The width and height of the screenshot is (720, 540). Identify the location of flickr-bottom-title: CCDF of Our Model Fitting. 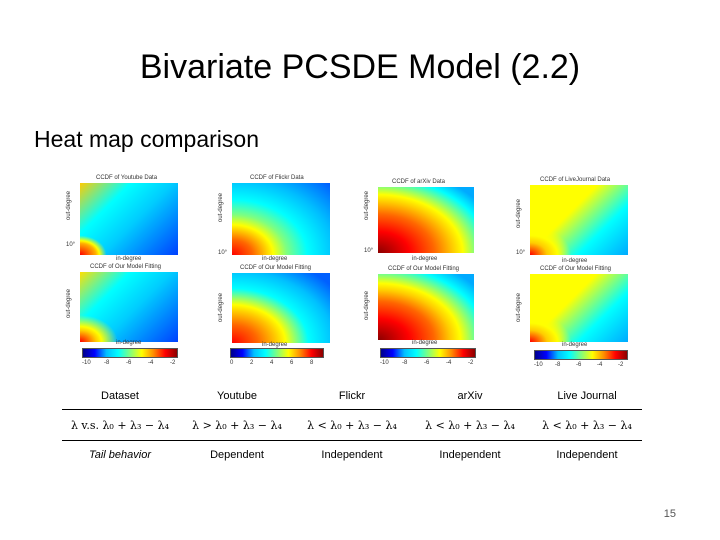
(276, 268).